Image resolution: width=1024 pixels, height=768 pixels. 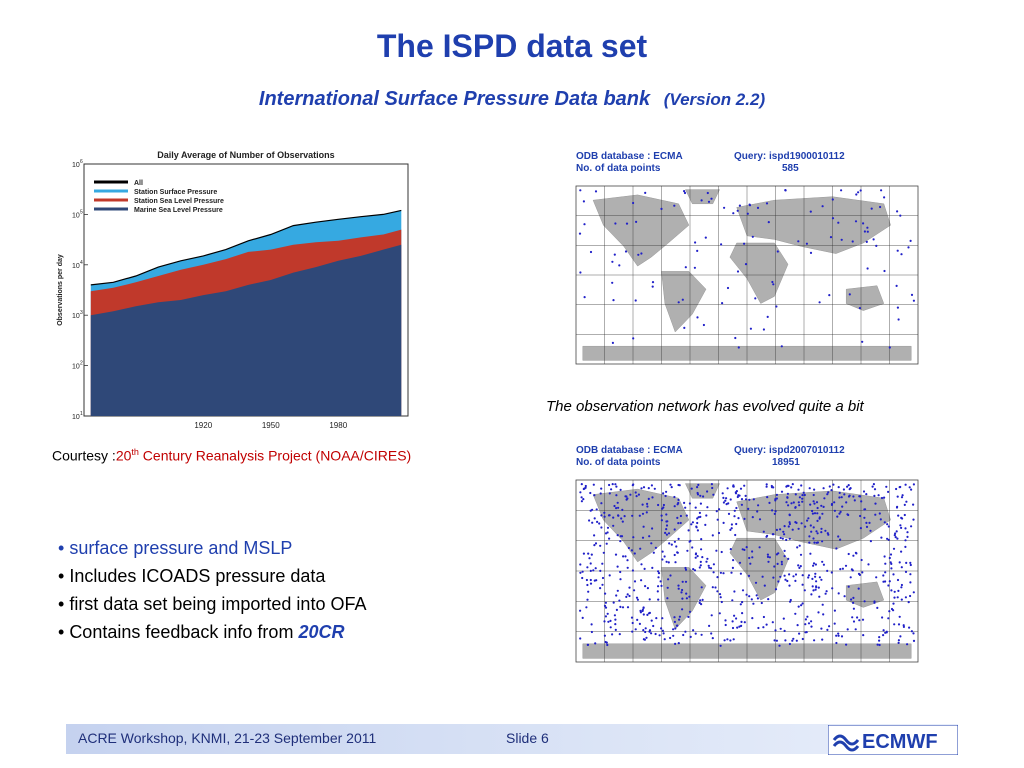 I want to click on ecmwf-logo-text: ECMWF, so click(x=900, y=742).